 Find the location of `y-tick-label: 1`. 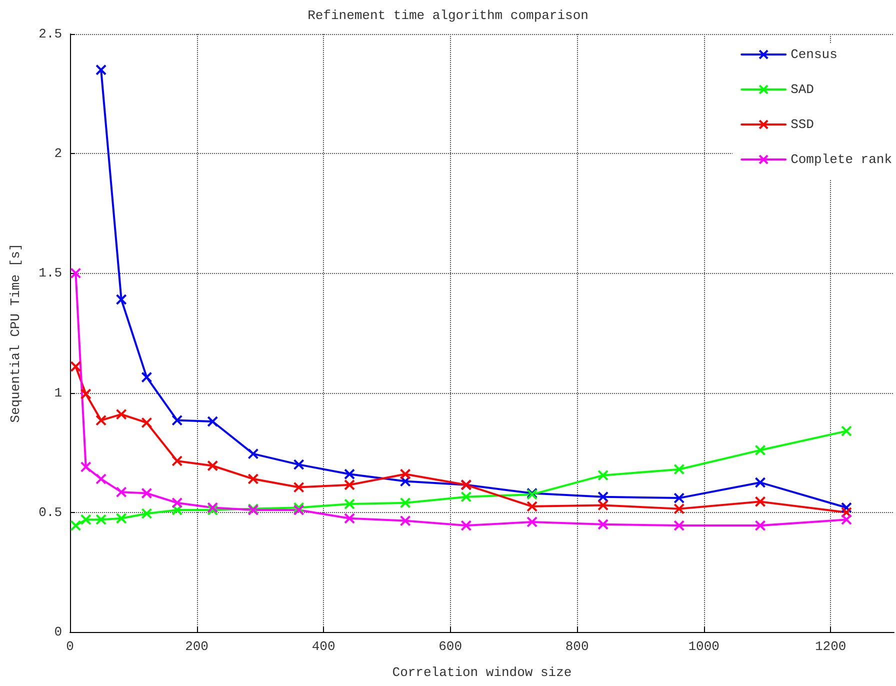

y-tick-label: 1 is located at coordinates (58, 392).